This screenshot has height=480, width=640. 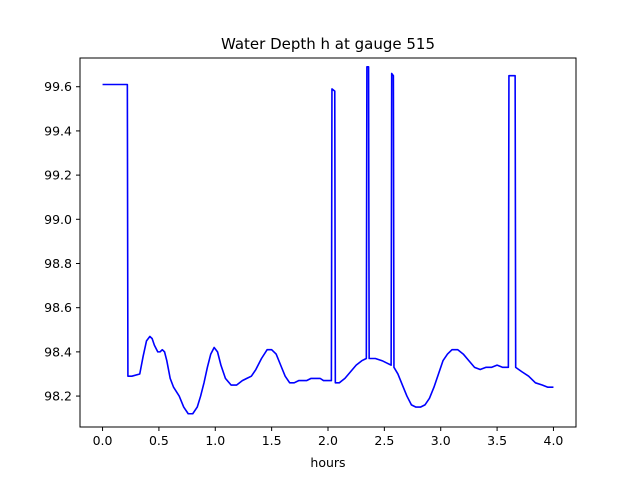 What do you see at coordinates (328, 44) in the screenshot?
I see `chart-title: Water Depth h at gauge 515` at bounding box center [328, 44].